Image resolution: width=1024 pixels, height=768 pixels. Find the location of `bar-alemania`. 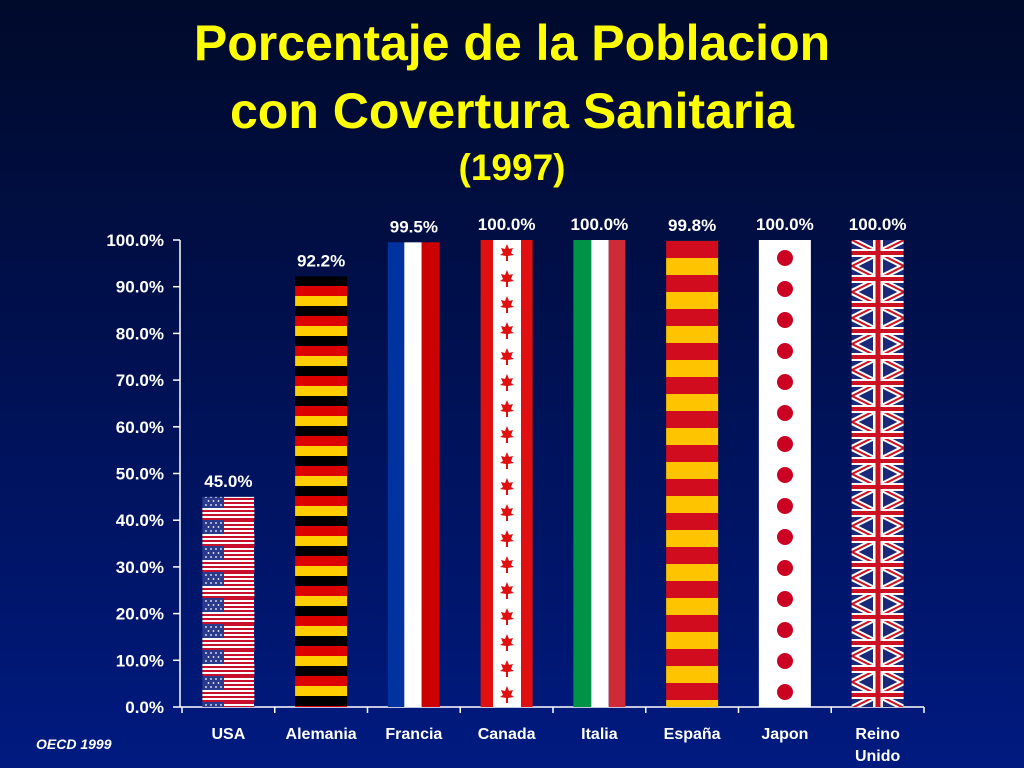

bar-alemania is located at coordinates (321, 491).